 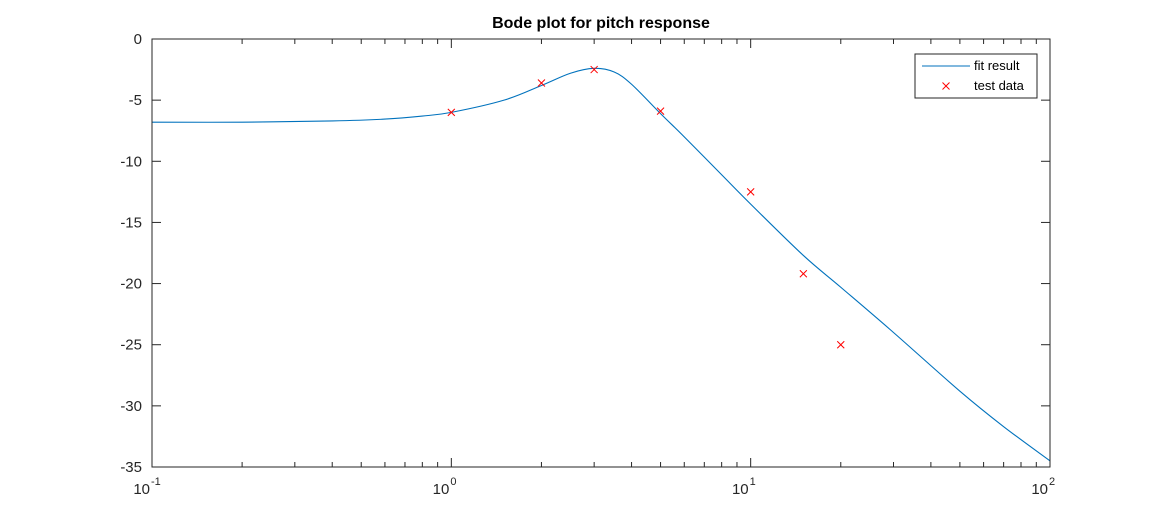 What do you see at coordinates (131, 406) in the screenshot?
I see `y-tick-label: -30` at bounding box center [131, 406].